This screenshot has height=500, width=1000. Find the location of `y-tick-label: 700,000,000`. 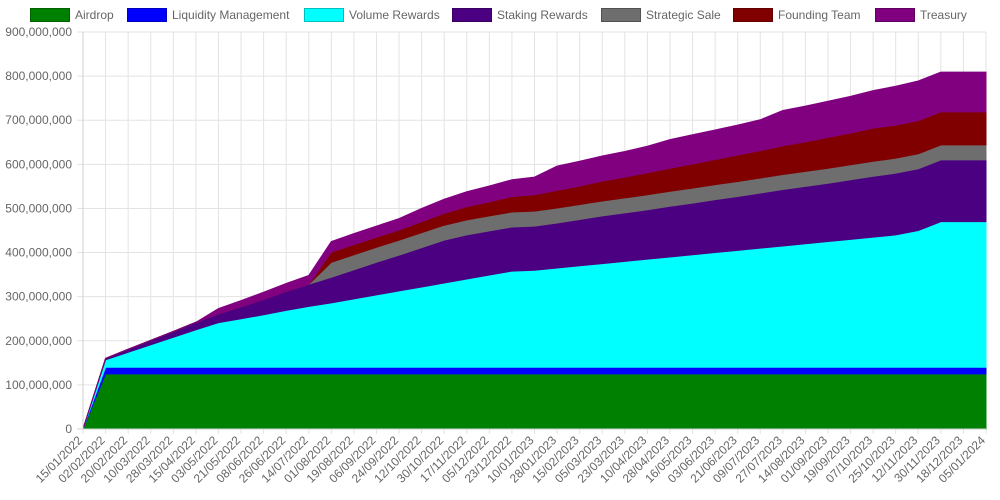

y-tick-label: 700,000,000 is located at coordinates (38, 120).